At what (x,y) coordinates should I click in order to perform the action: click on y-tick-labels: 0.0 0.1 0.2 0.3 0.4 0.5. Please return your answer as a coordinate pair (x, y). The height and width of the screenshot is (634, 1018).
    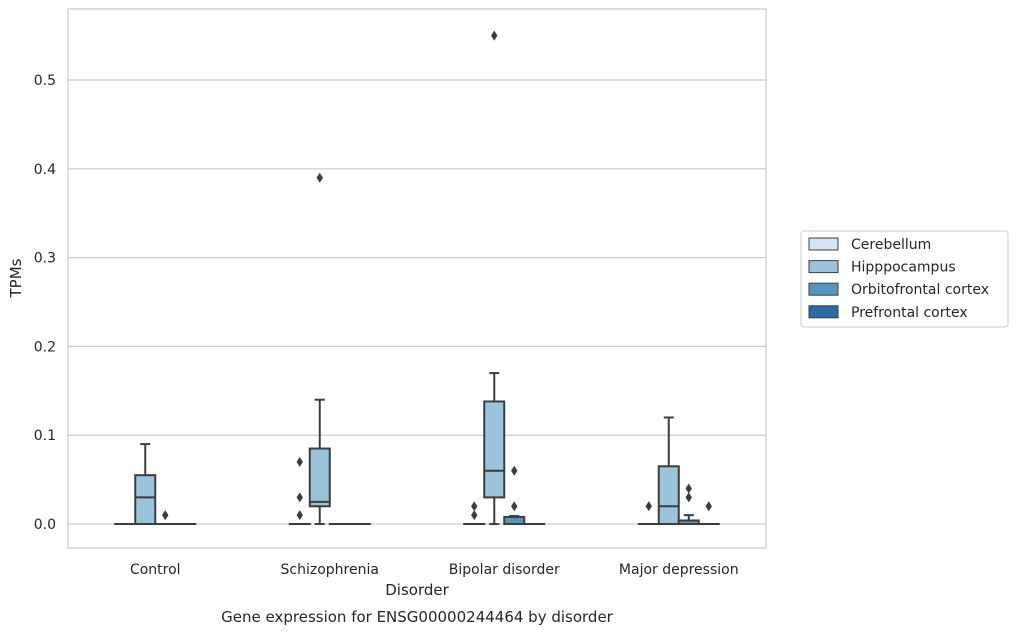
    Looking at the image, I should click on (45, 303).